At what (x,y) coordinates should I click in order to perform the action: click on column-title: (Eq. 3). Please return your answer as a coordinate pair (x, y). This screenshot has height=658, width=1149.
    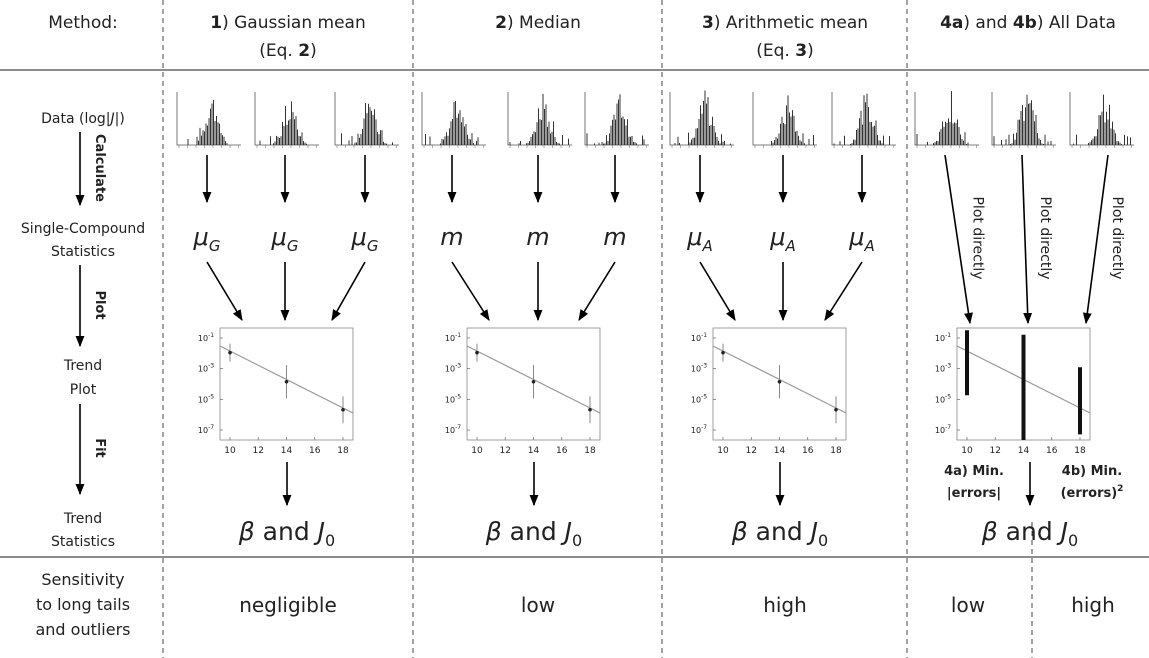
    Looking at the image, I should click on (784, 51).